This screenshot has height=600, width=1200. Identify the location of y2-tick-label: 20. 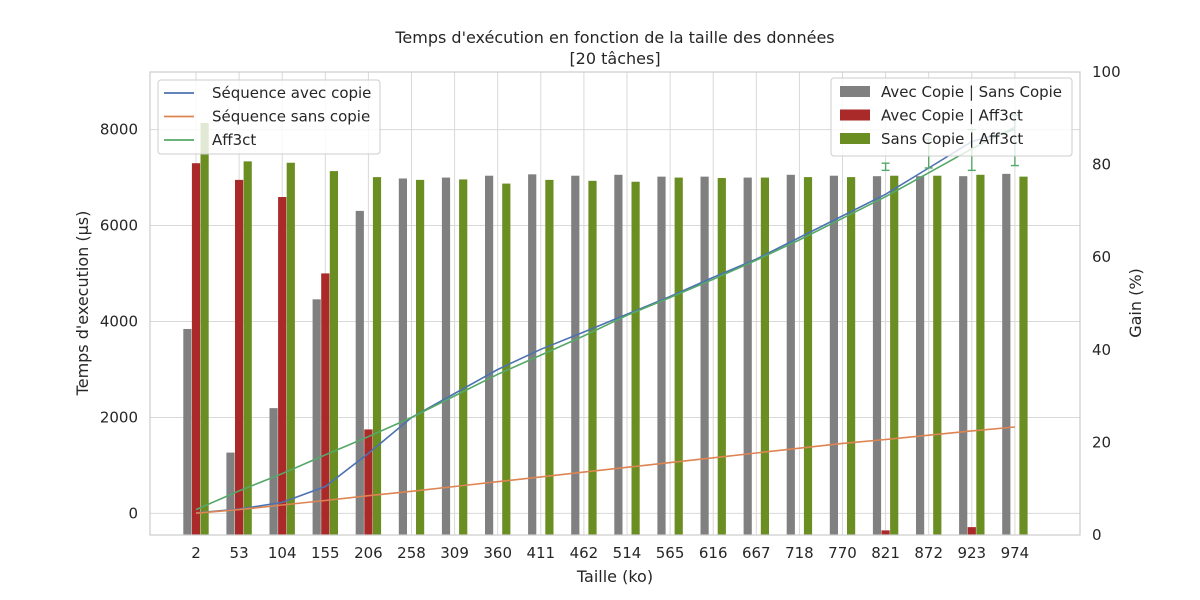
(1101, 442).